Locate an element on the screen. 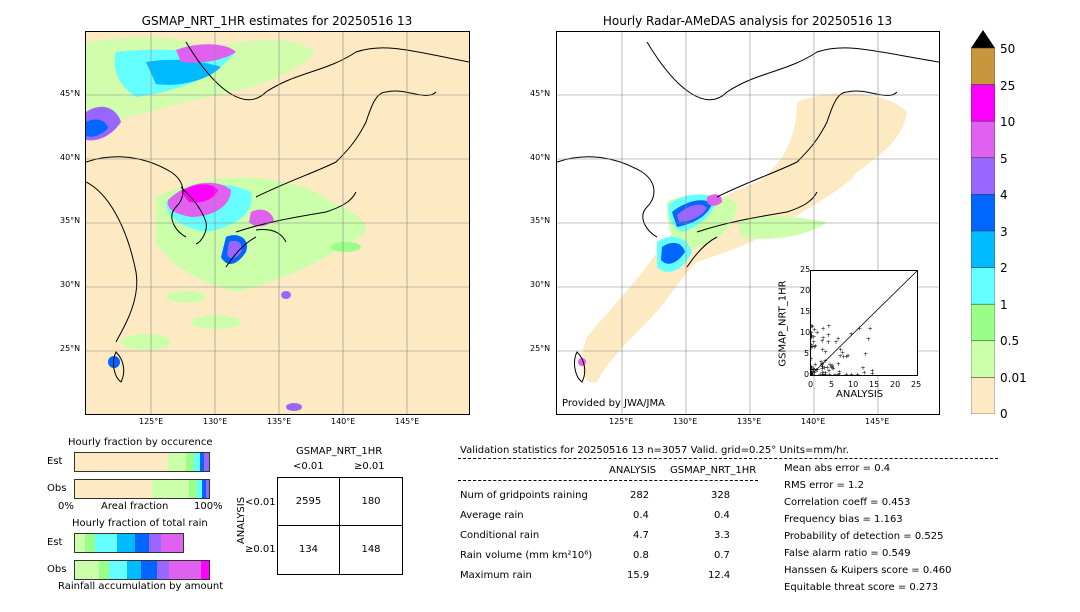 This screenshot has width=1080, height=612. stat-analysis: 282 is located at coordinates (640, 495).